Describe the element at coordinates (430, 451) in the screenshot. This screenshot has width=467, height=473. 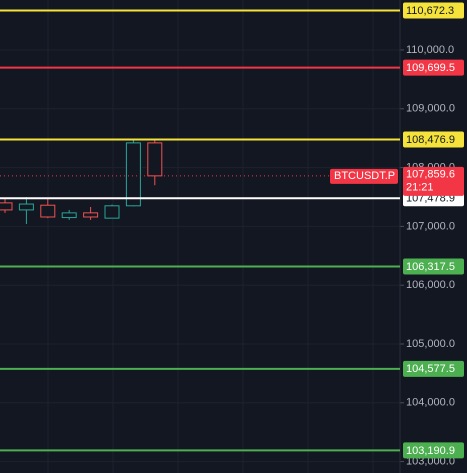
I see `level-label: 103,190.9` at that location.